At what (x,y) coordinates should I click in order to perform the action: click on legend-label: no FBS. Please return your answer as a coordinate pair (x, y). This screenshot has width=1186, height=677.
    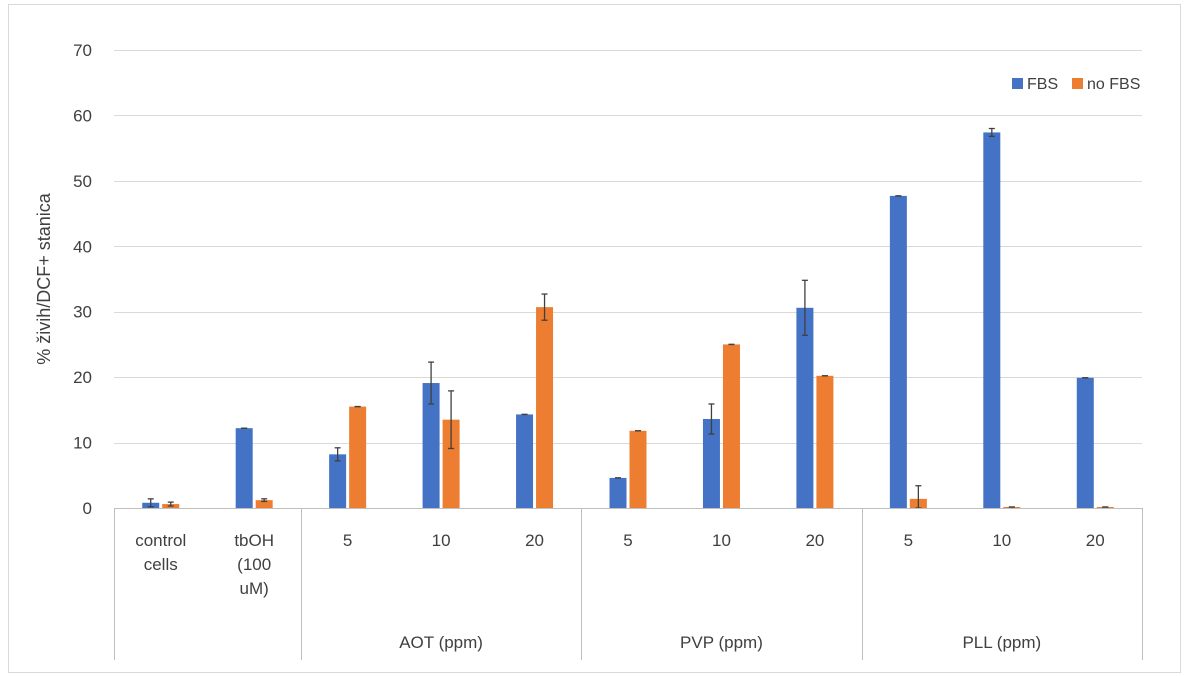
    Looking at the image, I should click on (1113, 84).